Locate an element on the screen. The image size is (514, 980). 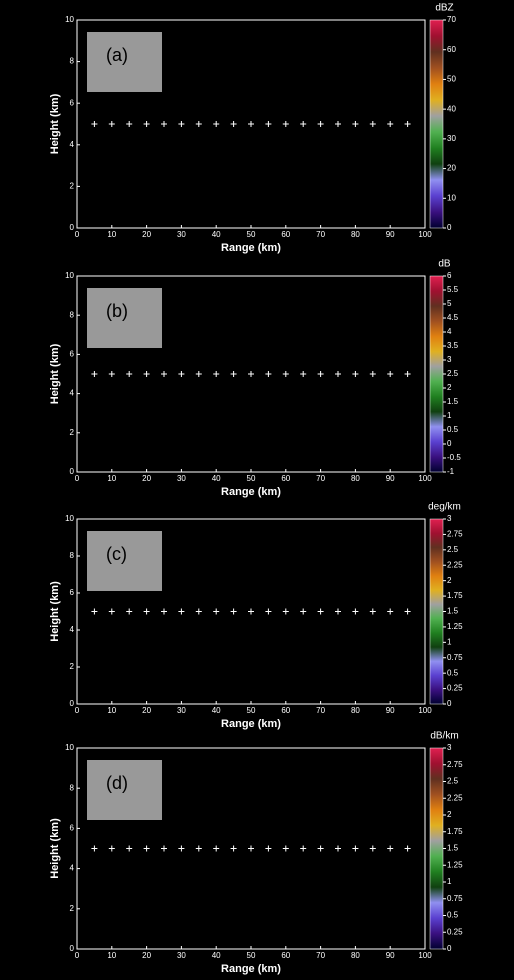
colorbar-tick-label: 1.25 is located at coordinates (455, 864).